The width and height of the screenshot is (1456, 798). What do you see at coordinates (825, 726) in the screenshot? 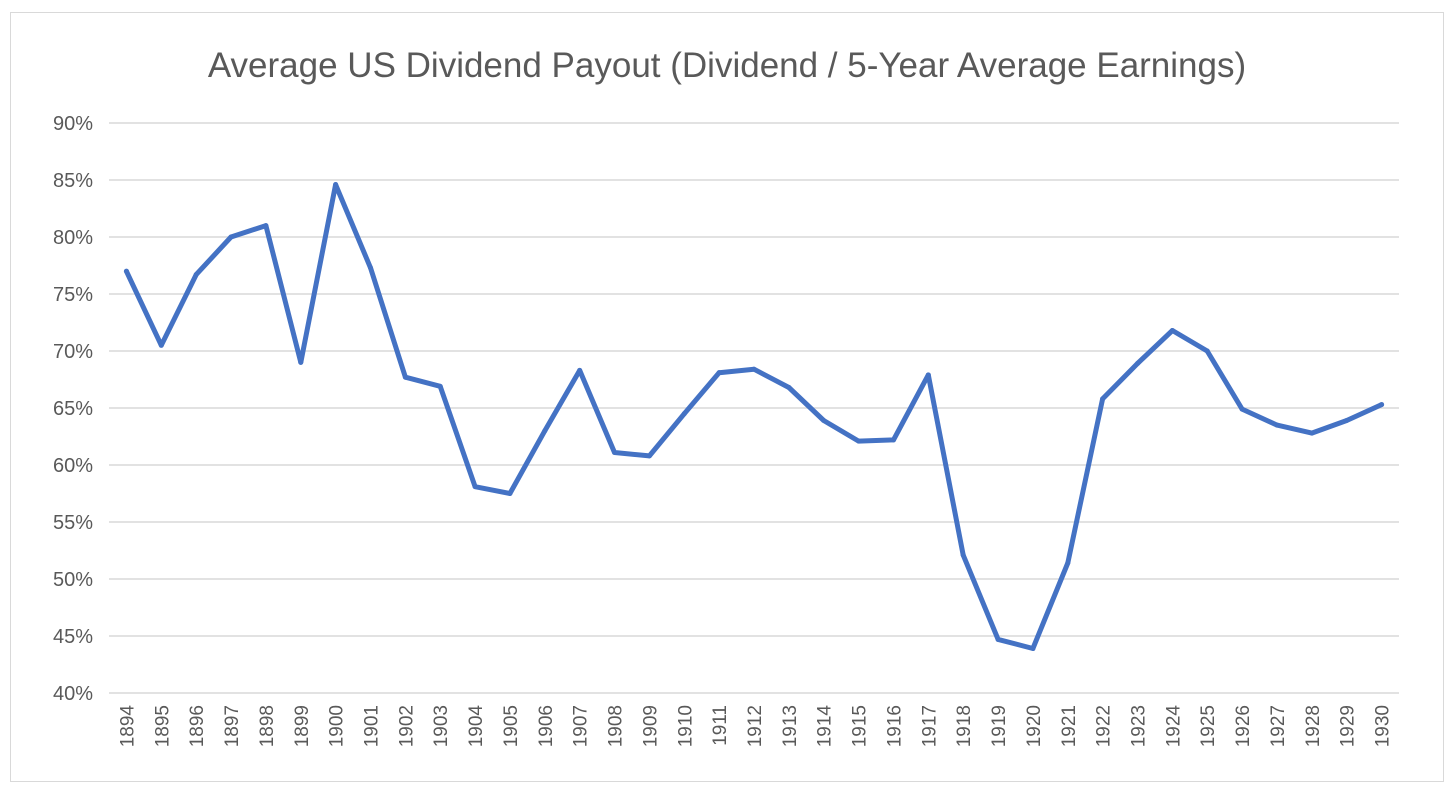
I see `x-tick-label: 1914` at bounding box center [825, 726].